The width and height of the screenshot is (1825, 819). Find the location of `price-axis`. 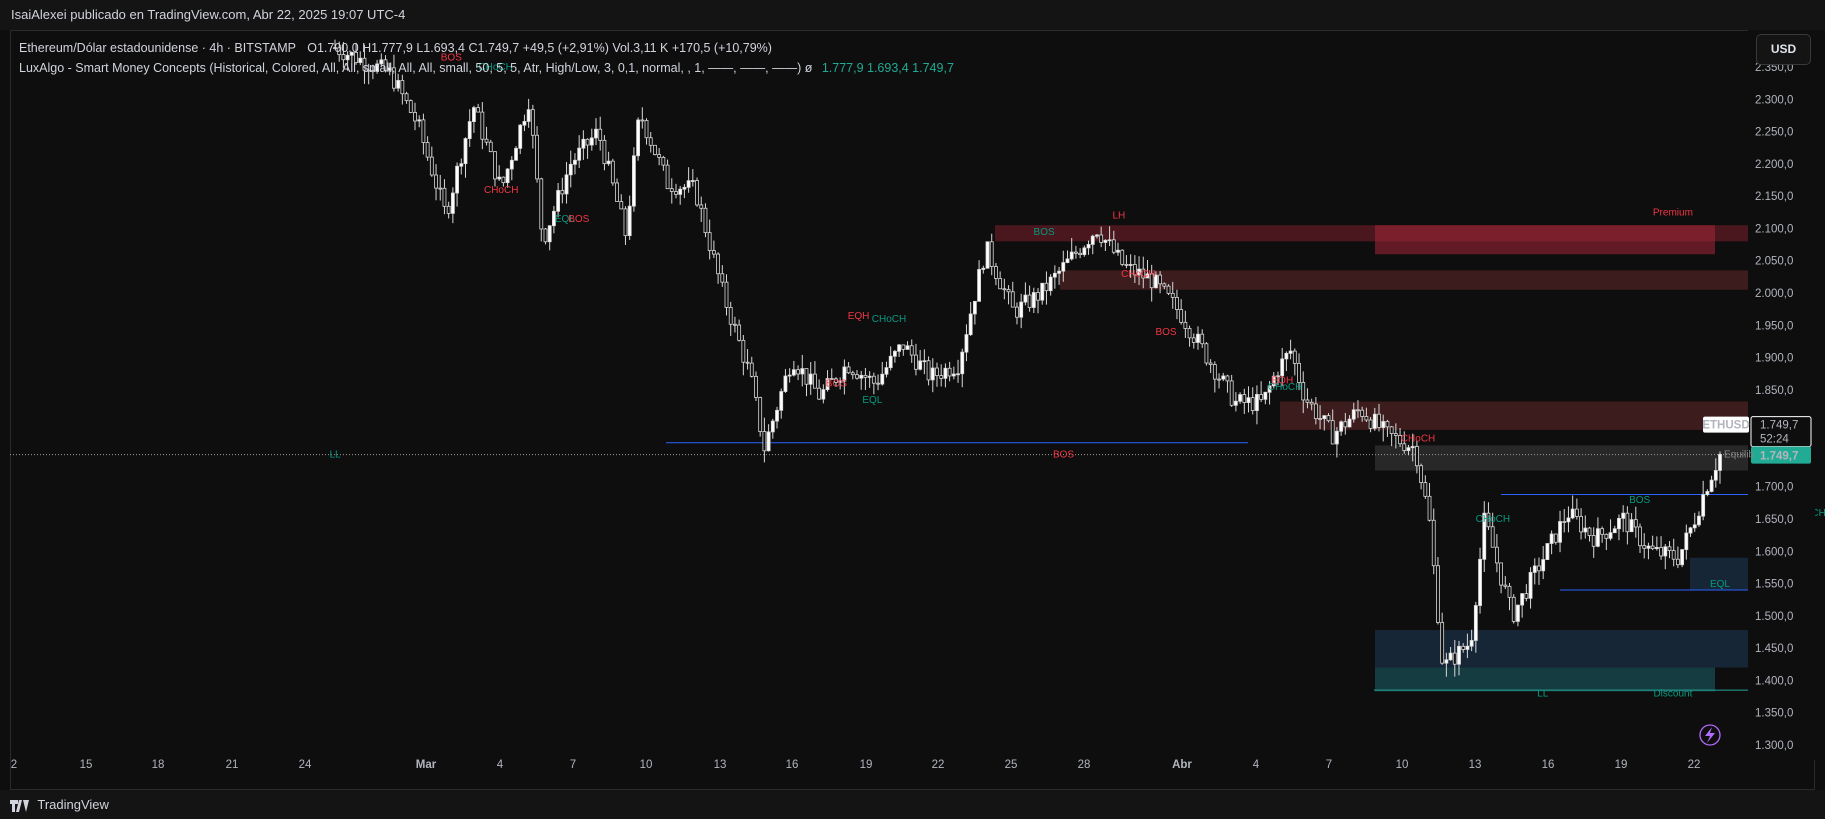

price-axis is located at coordinates (1781, 395).